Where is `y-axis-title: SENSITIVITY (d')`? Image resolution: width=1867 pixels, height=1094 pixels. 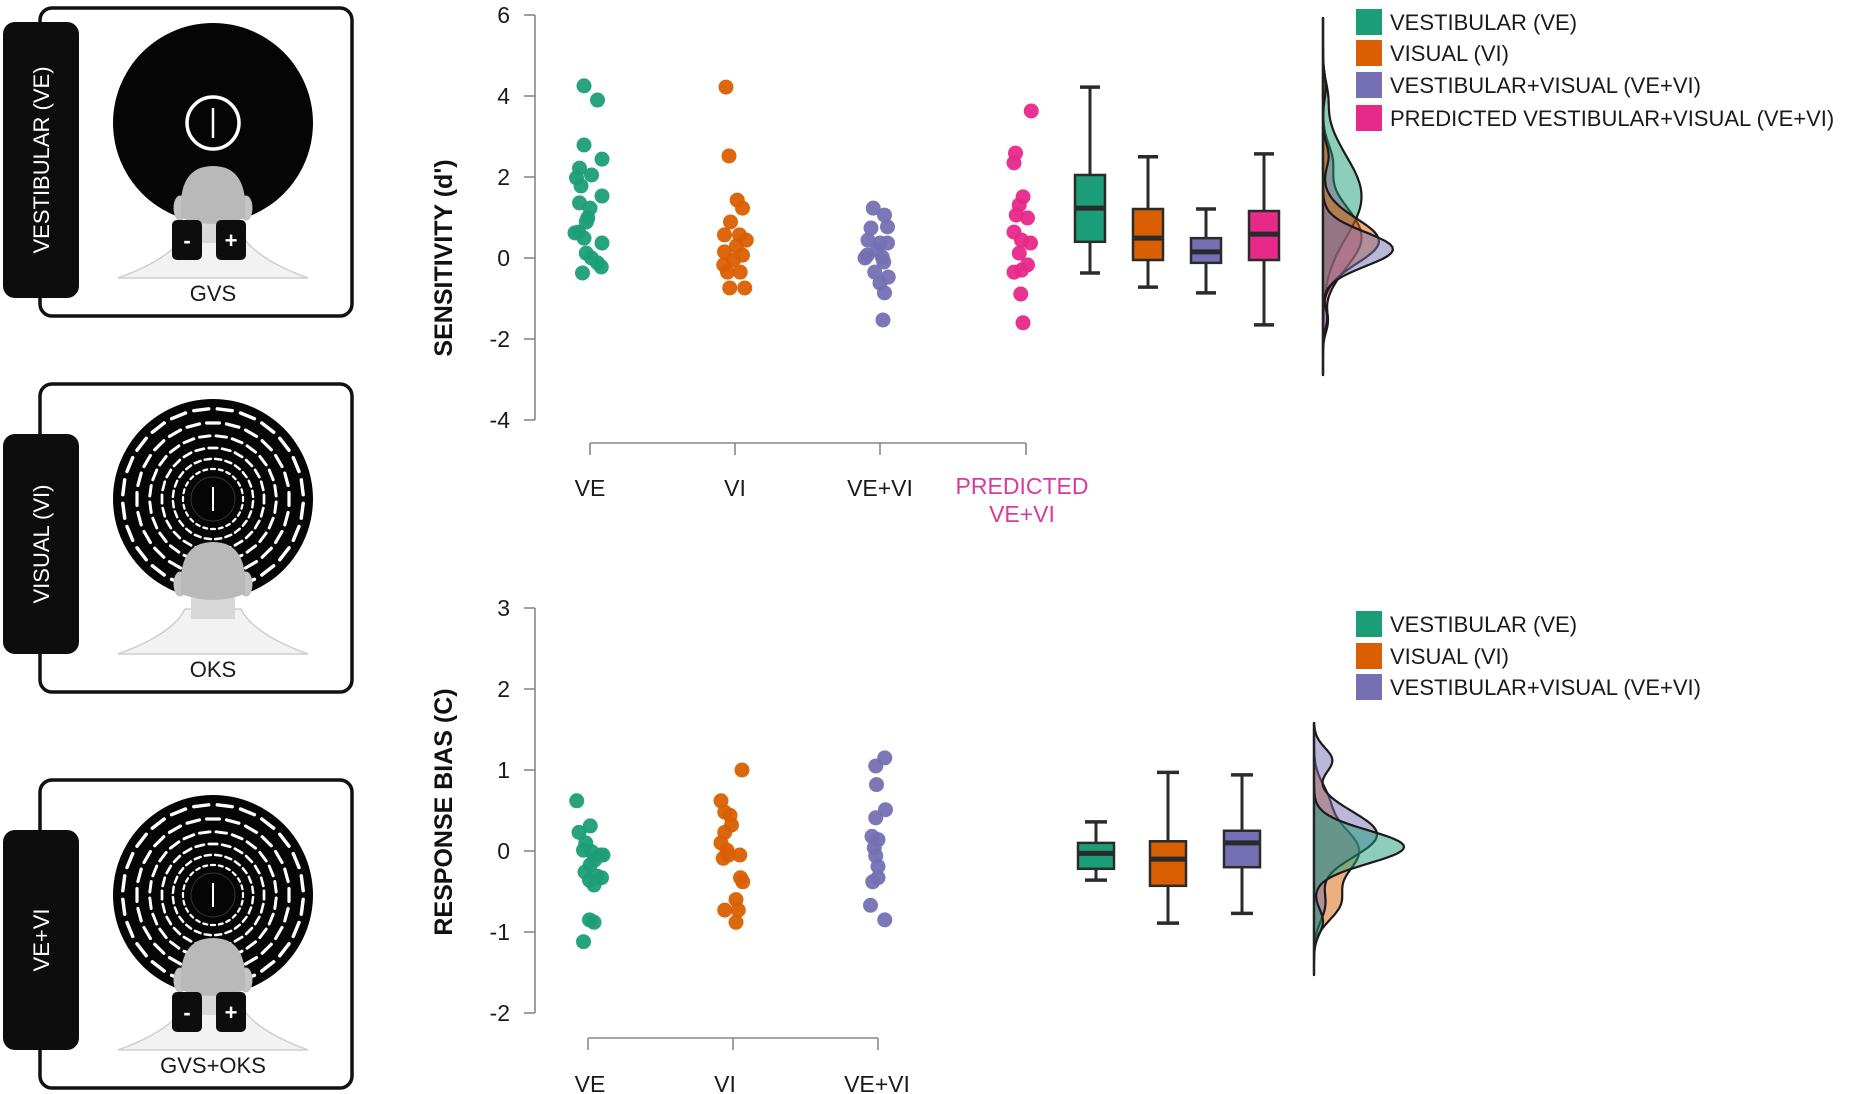
y-axis-title: SENSITIVITY (d') is located at coordinates (444, 257).